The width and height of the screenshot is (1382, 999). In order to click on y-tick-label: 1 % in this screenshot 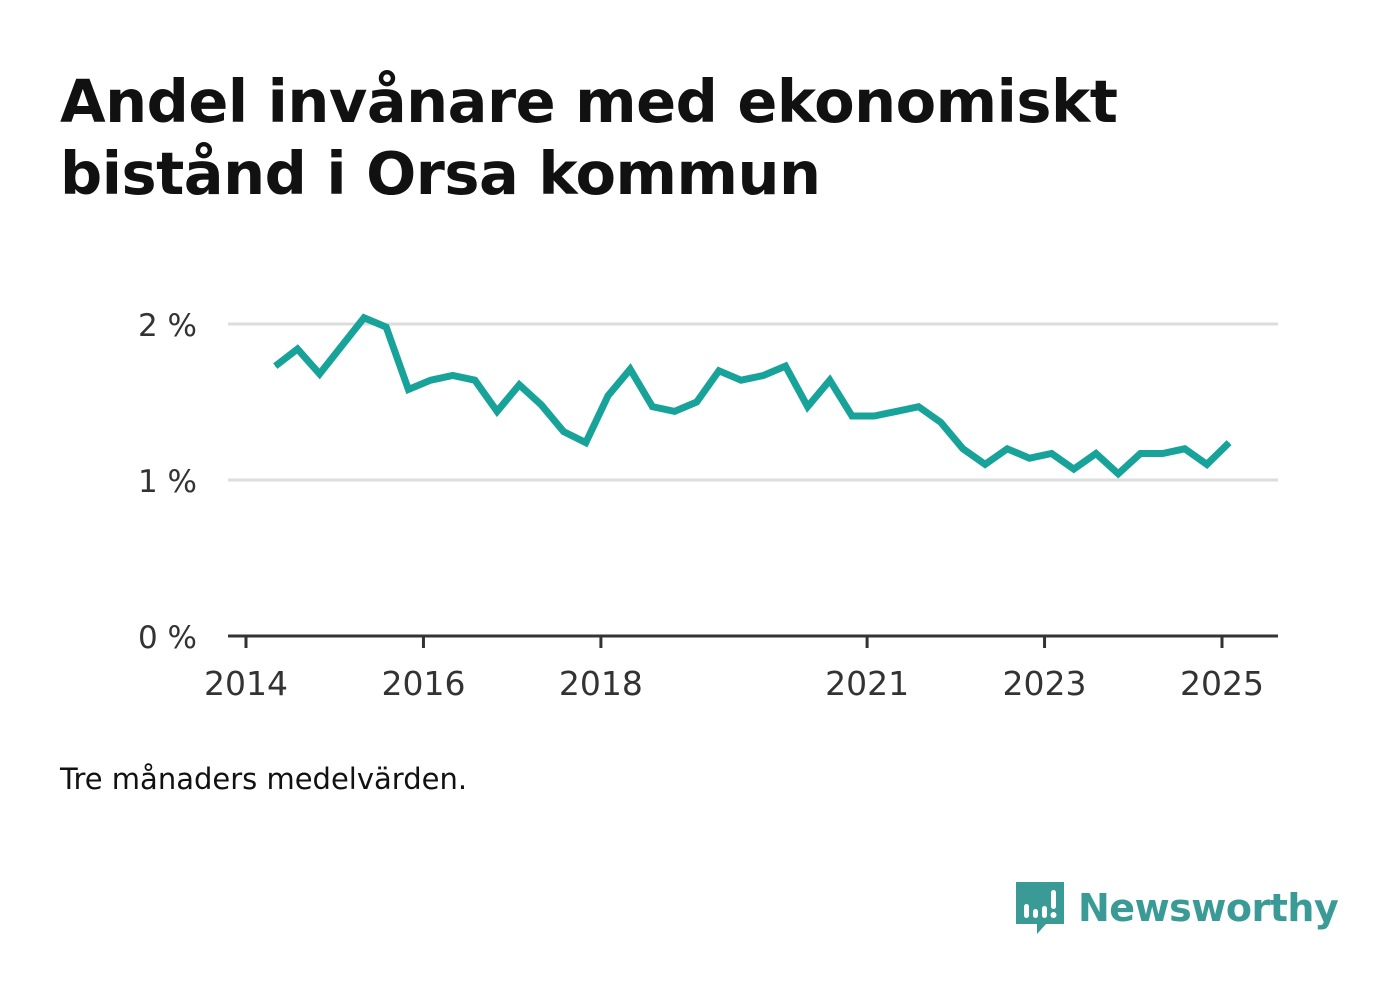, I will do `click(167, 482)`.